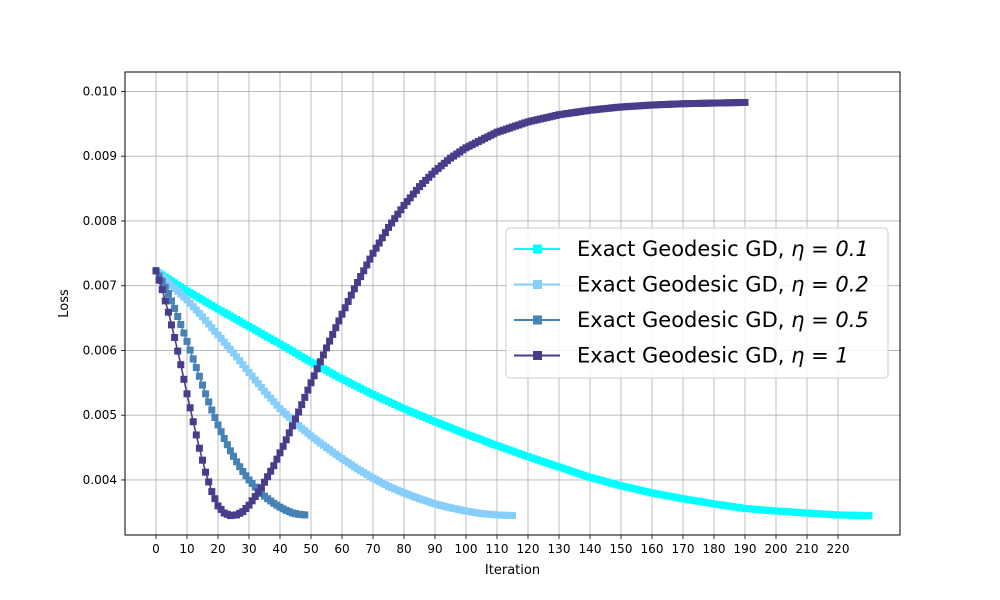 The height and width of the screenshot is (600, 1000). Describe the element at coordinates (723, 249) in the screenshot. I see `legend-label: Exact Geodesic GD, η = 0.1` at that location.